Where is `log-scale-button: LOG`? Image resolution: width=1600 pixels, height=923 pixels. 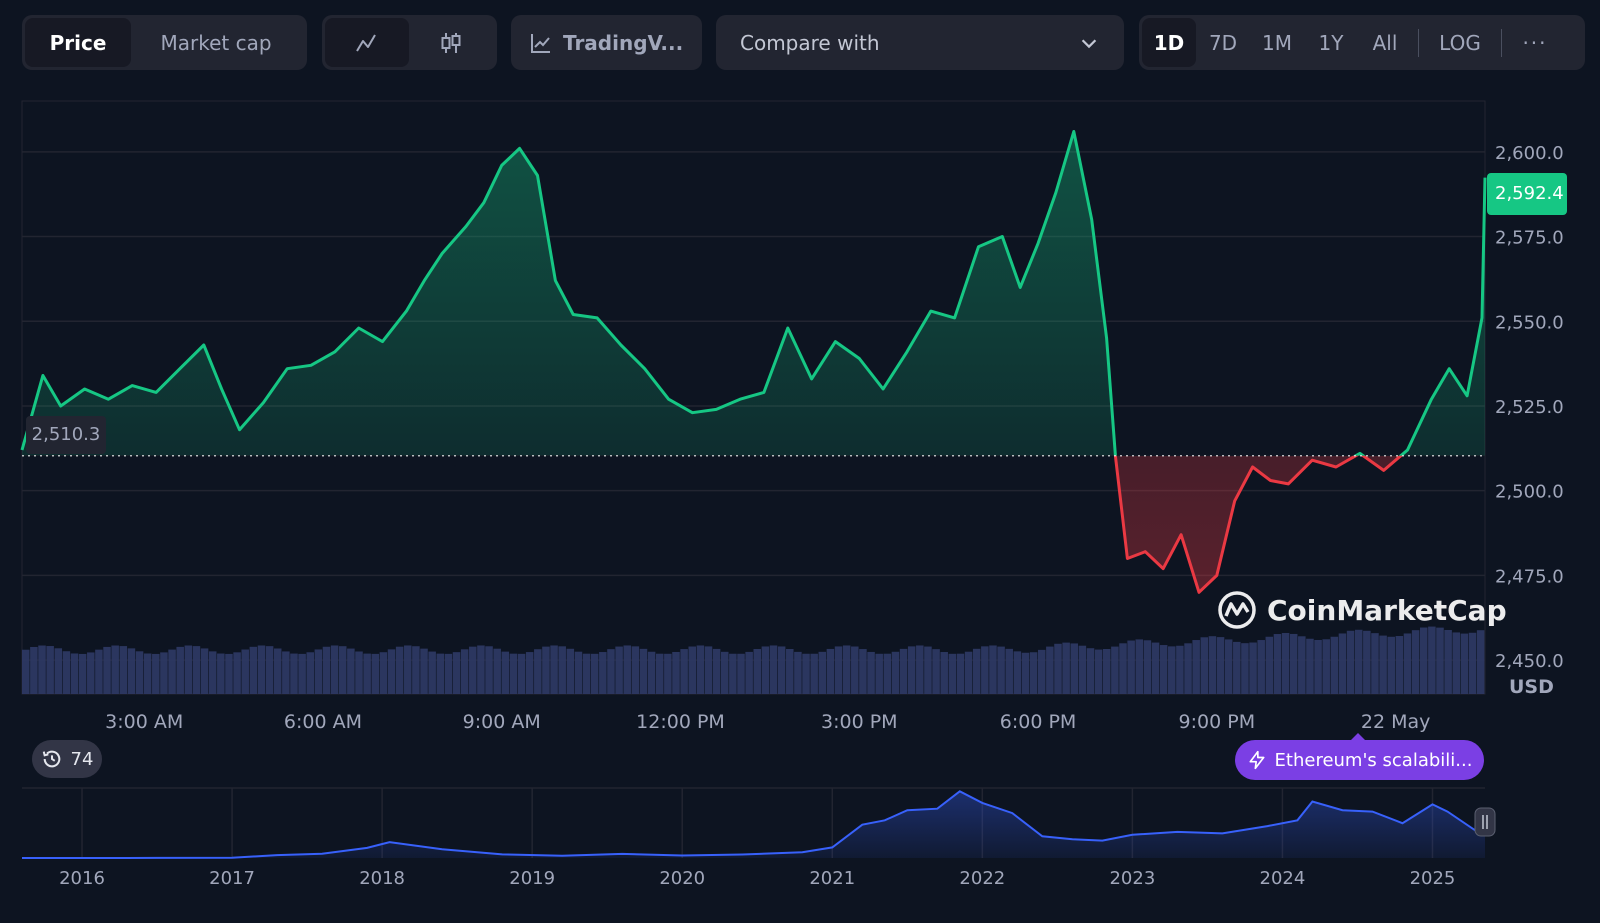
log-scale-button: LOG is located at coordinates (1460, 42).